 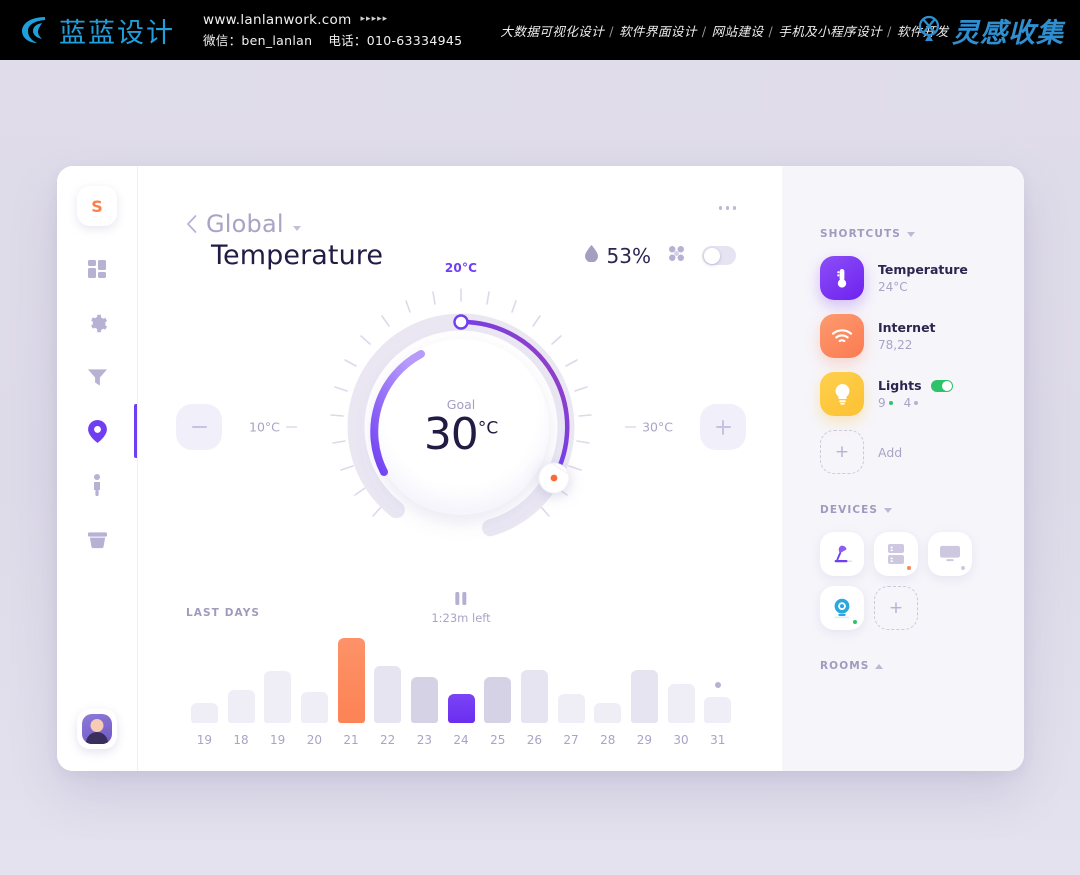 I want to click on decrease-temperature-button, so click(x=199, y=427).